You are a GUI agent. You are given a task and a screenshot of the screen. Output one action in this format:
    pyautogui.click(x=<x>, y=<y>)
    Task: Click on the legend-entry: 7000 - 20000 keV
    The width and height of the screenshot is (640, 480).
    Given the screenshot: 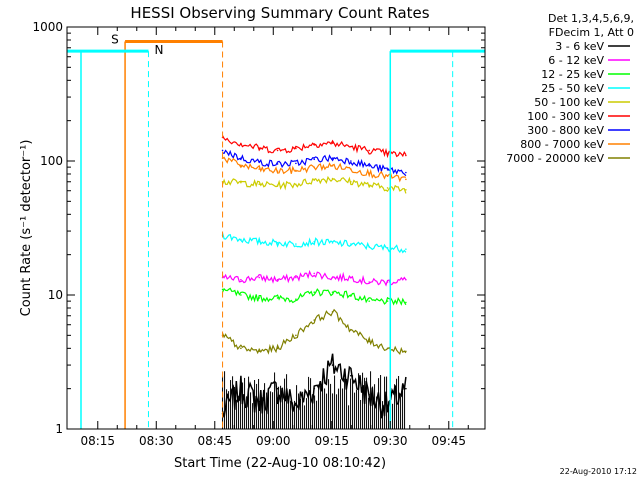 What is the action you would take?
    pyautogui.click(x=555, y=158)
    